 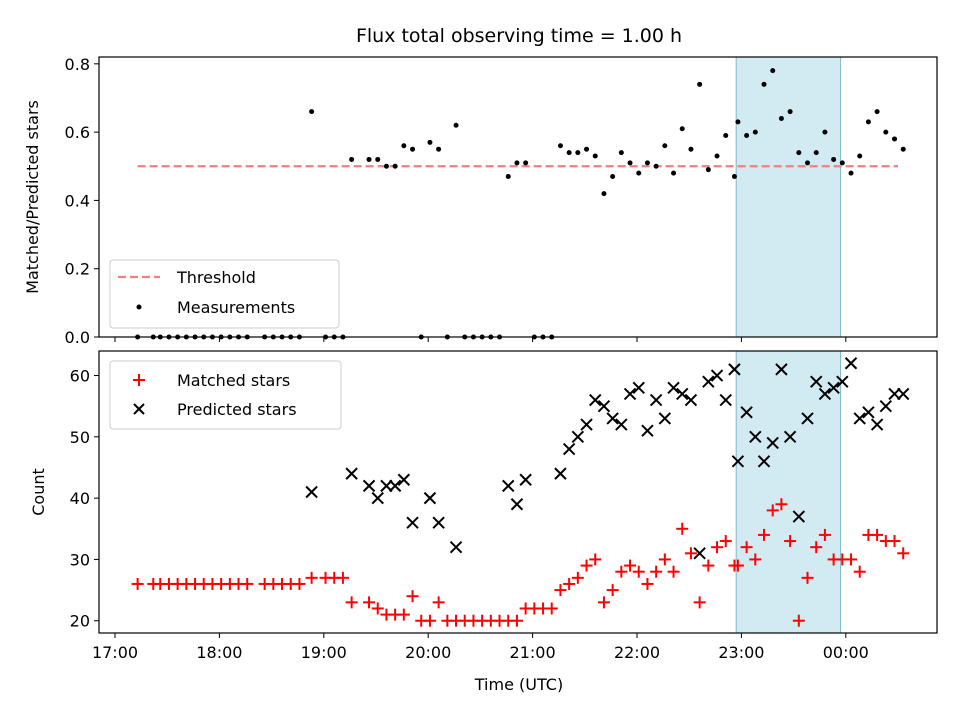 I want to click on x-tick-label: 23:00, so click(x=741, y=652).